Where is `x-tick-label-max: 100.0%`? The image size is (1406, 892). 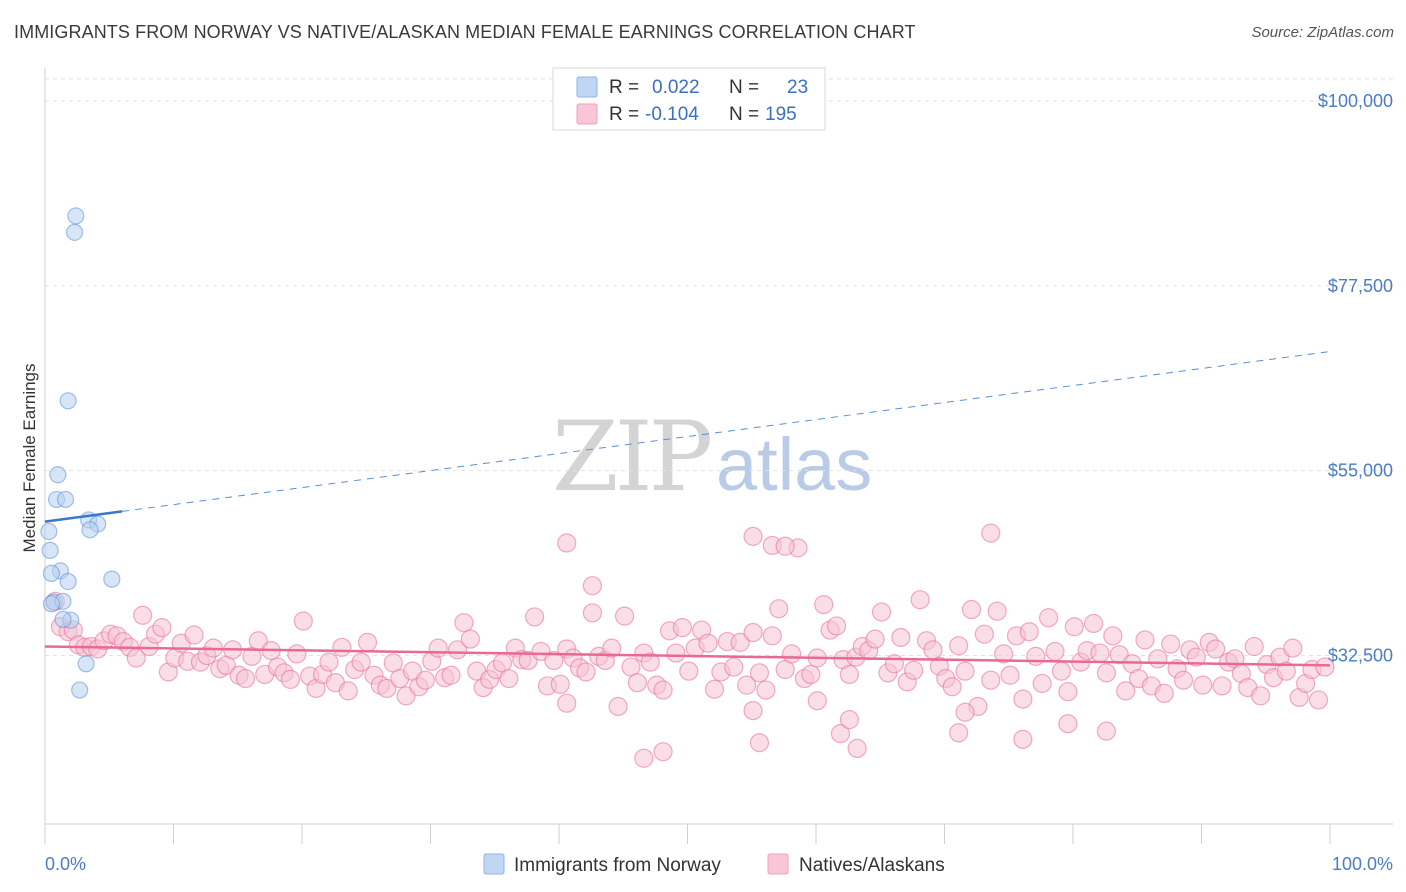 x-tick-label-max: 100.0% is located at coordinates (1362, 864).